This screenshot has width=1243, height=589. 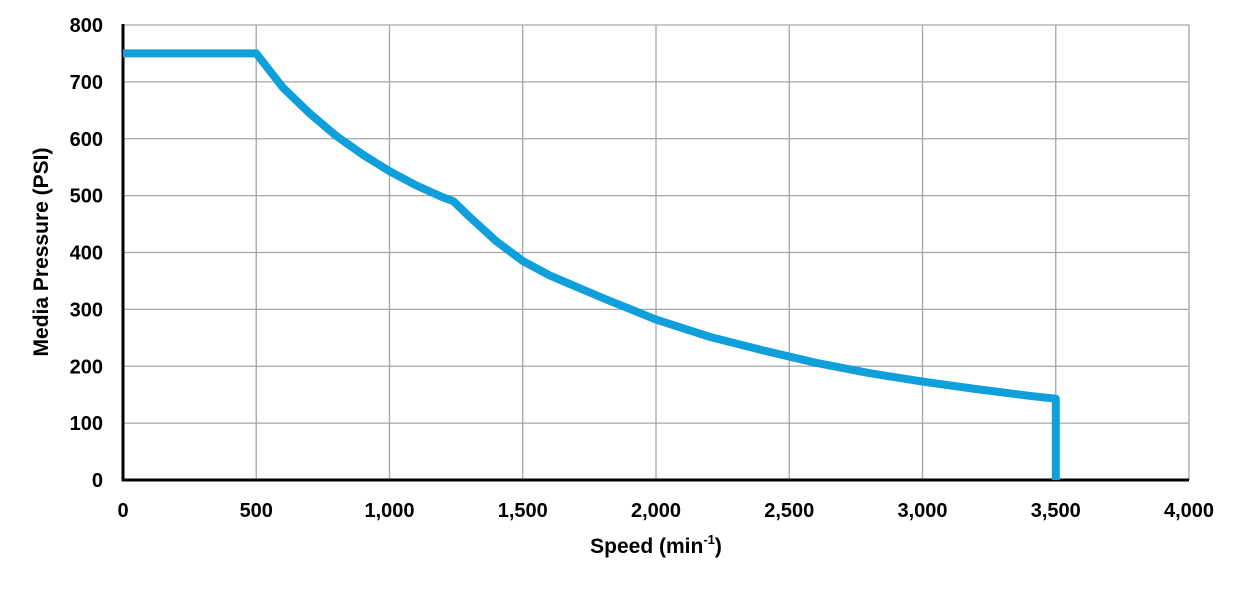 What do you see at coordinates (256, 511) in the screenshot?
I see `x-tick-label: 500` at bounding box center [256, 511].